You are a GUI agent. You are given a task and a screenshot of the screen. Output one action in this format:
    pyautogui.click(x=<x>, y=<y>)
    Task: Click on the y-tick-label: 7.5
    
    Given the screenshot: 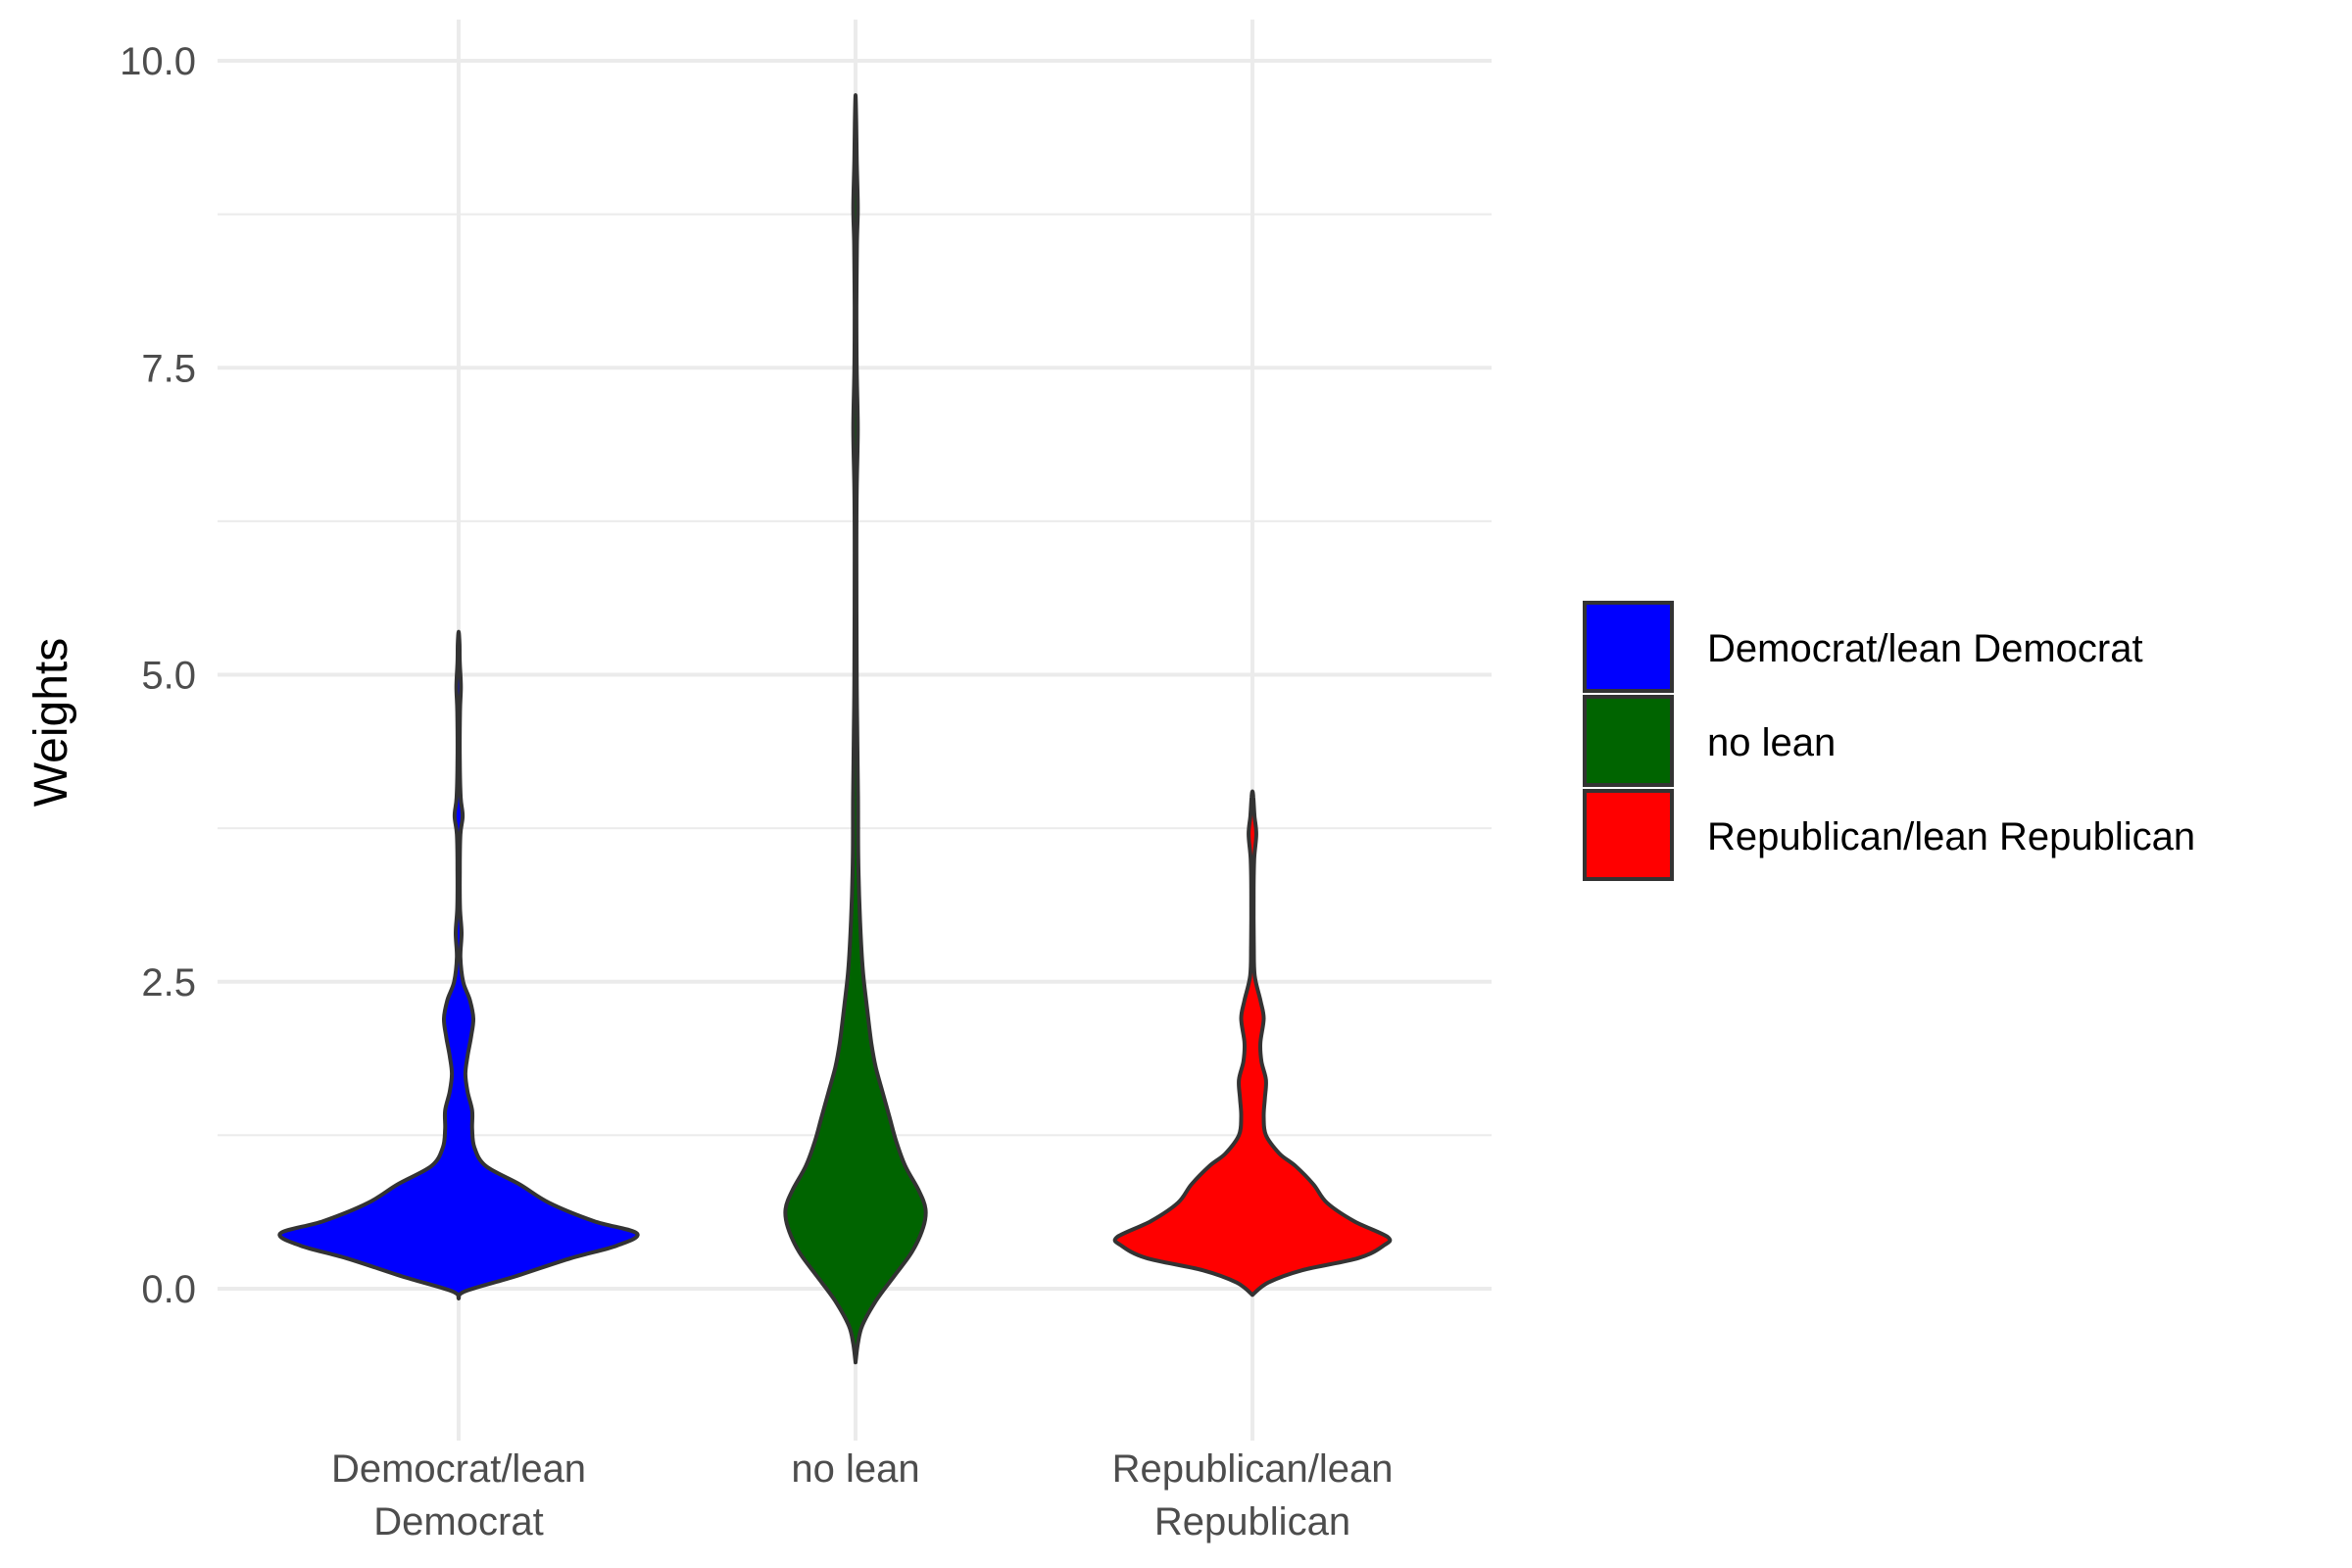 What is the action you would take?
    pyautogui.click(x=168, y=368)
    